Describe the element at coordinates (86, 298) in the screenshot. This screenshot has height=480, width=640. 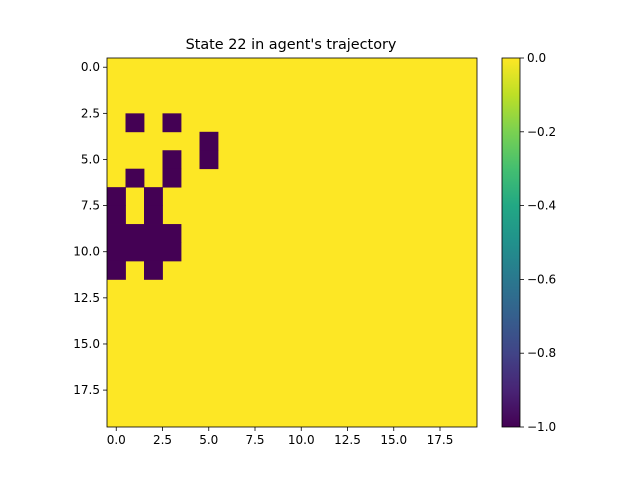
I see `y-tick-label: 12.5` at that location.